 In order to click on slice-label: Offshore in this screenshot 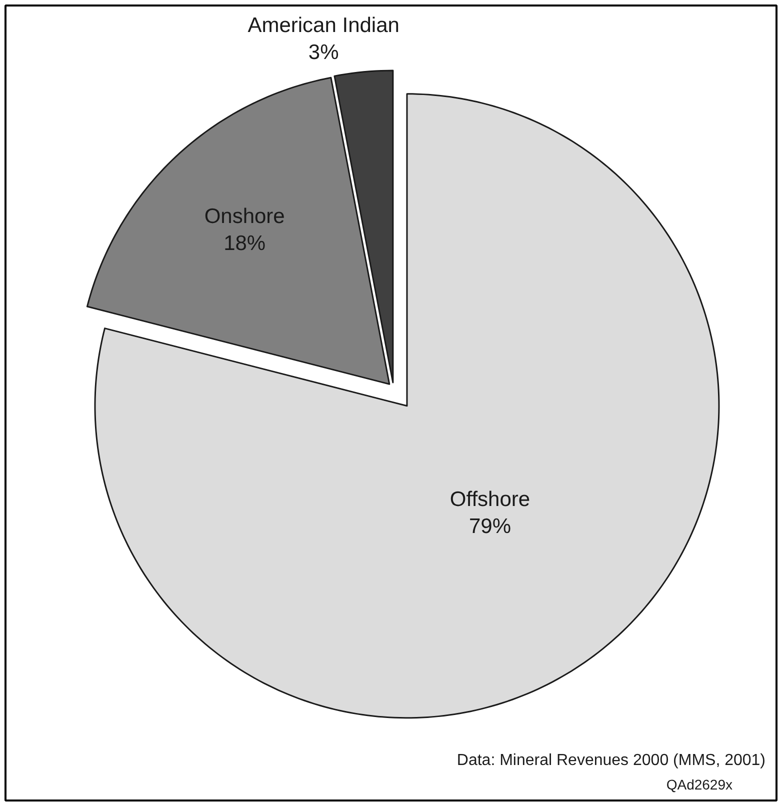, I will do `click(490, 499)`.